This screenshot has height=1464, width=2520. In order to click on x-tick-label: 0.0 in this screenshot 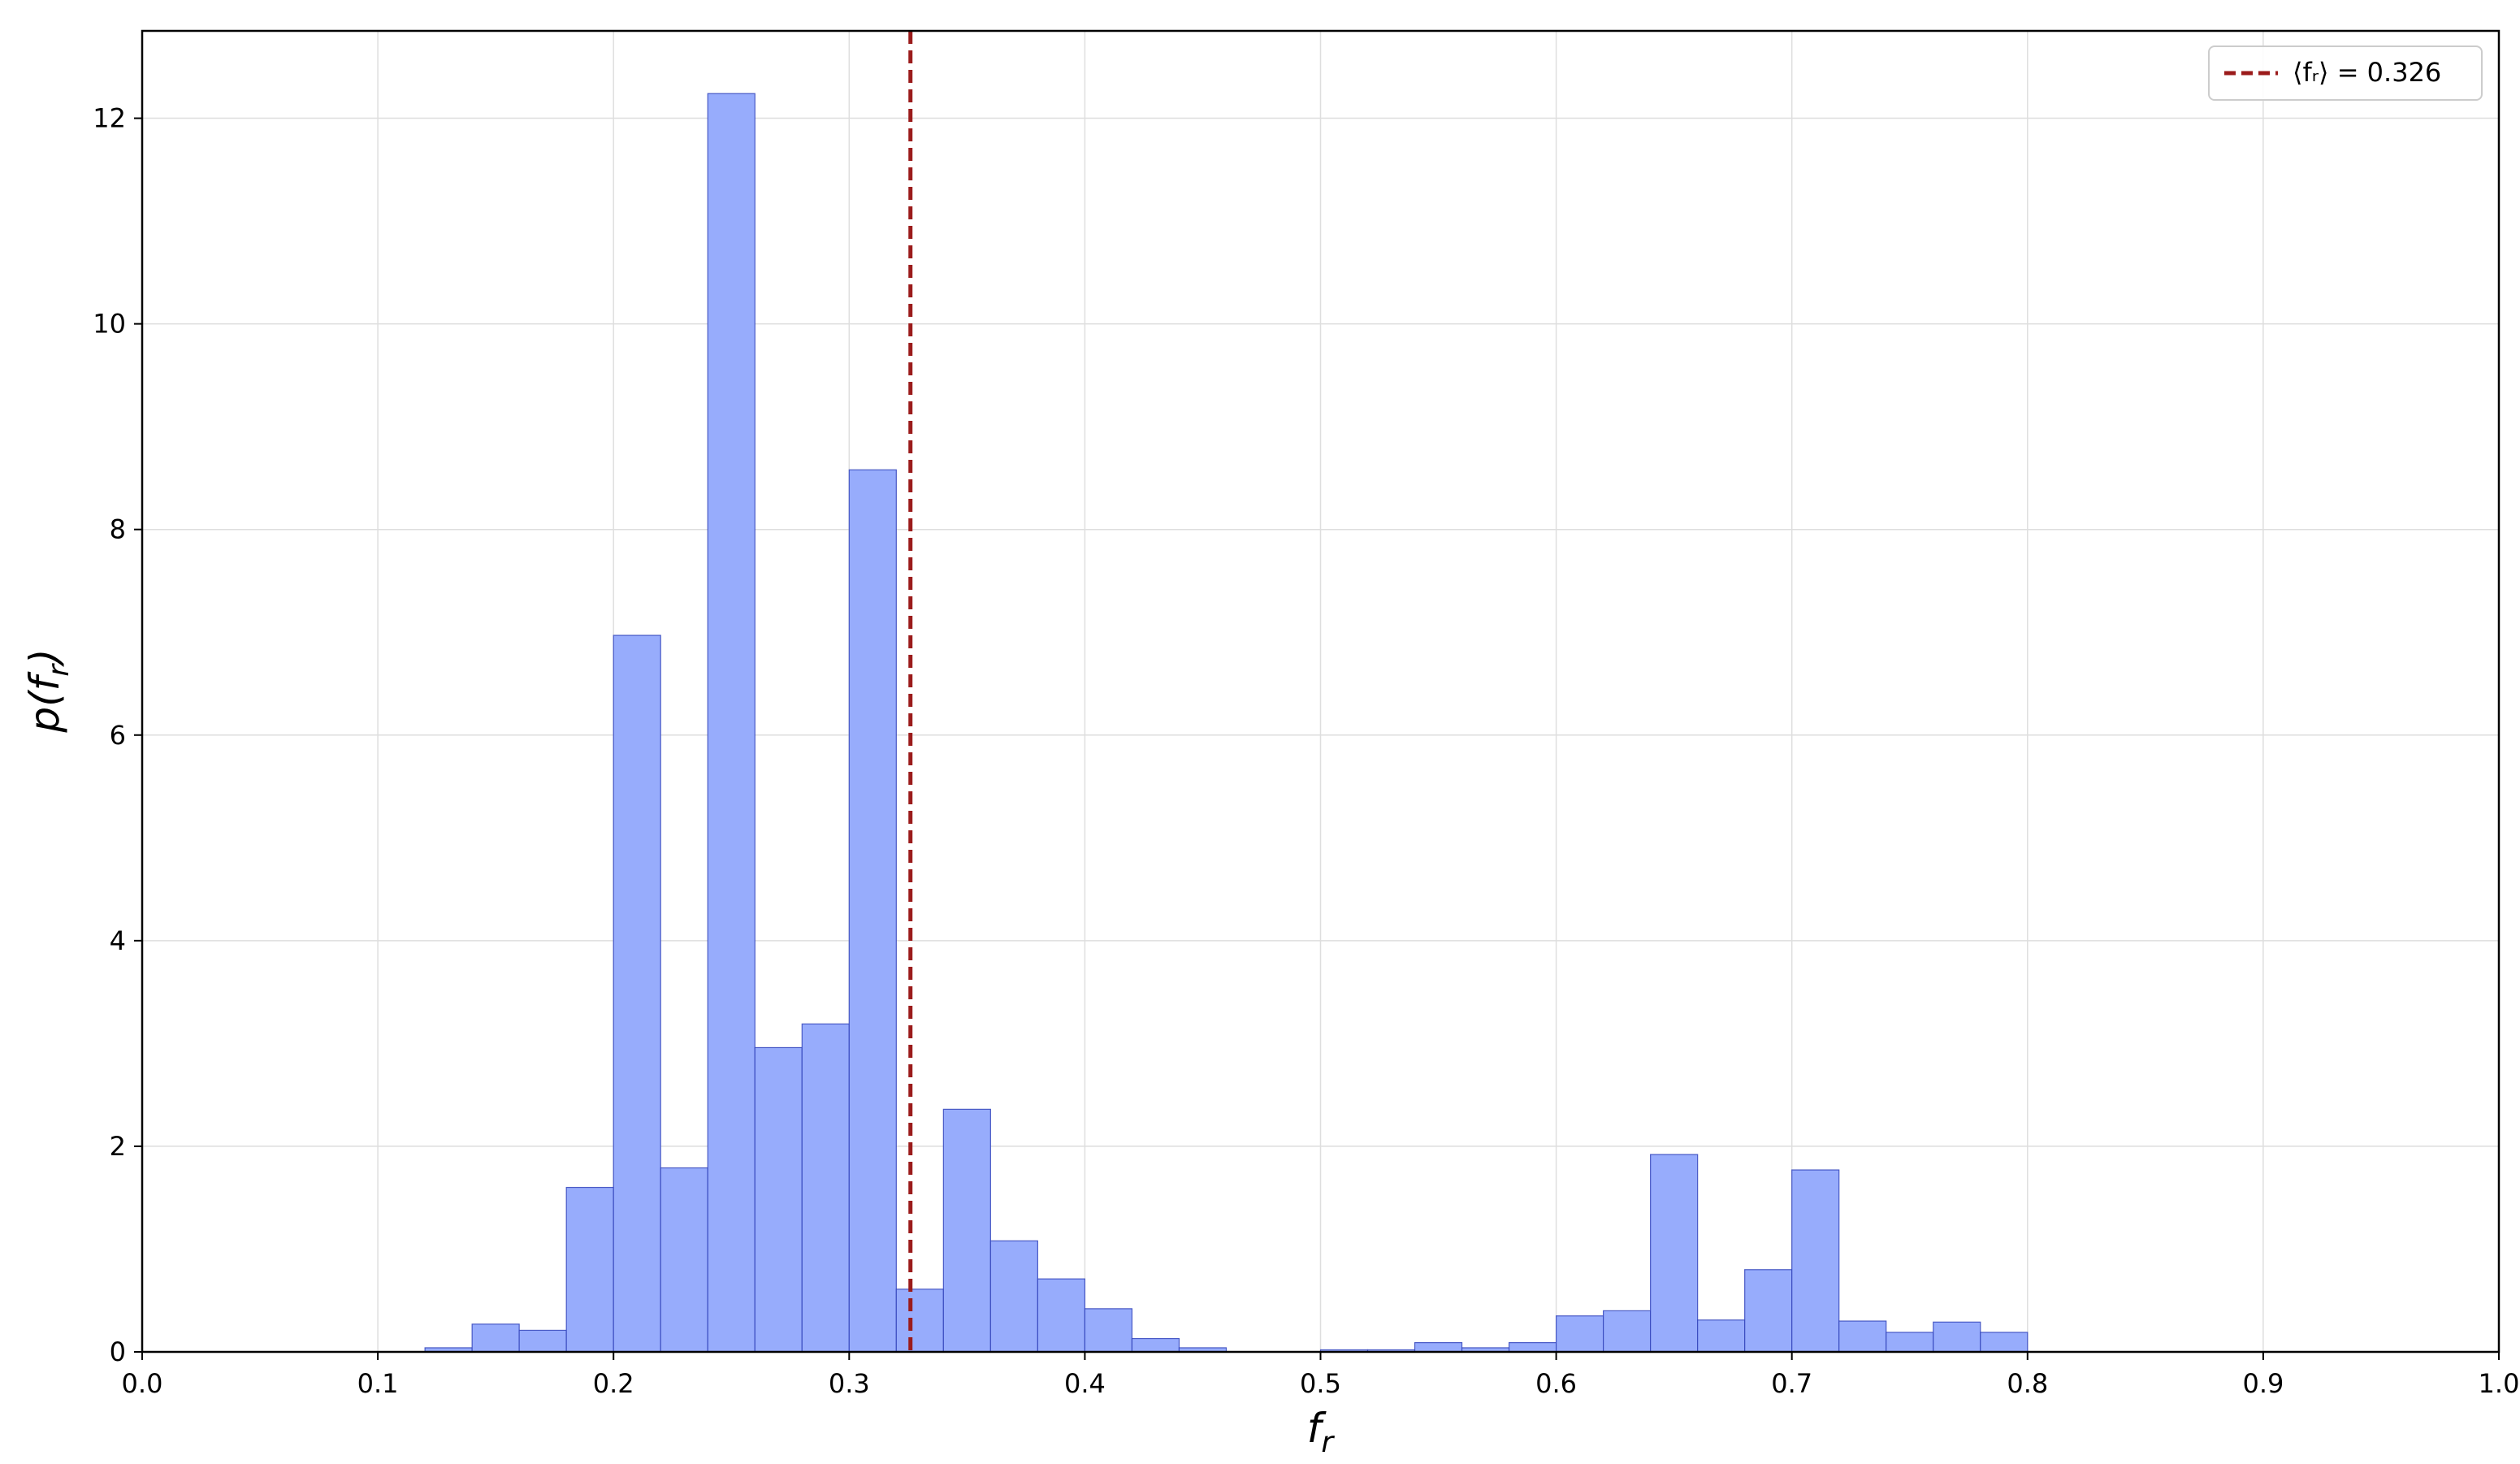, I will do `click(143, 1384)`.